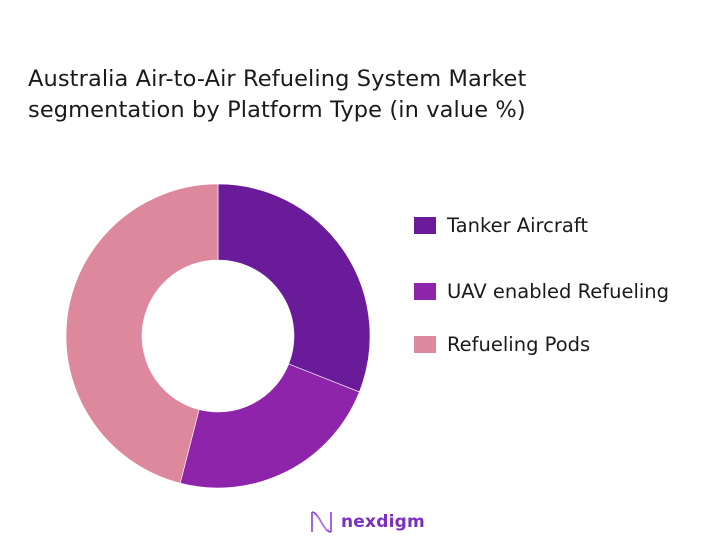 Image resolution: width=716 pixels, height=539 pixels. Describe the element at coordinates (518, 225) in the screenshot. I see `legend-label: Tanker Aircraft` at that location.